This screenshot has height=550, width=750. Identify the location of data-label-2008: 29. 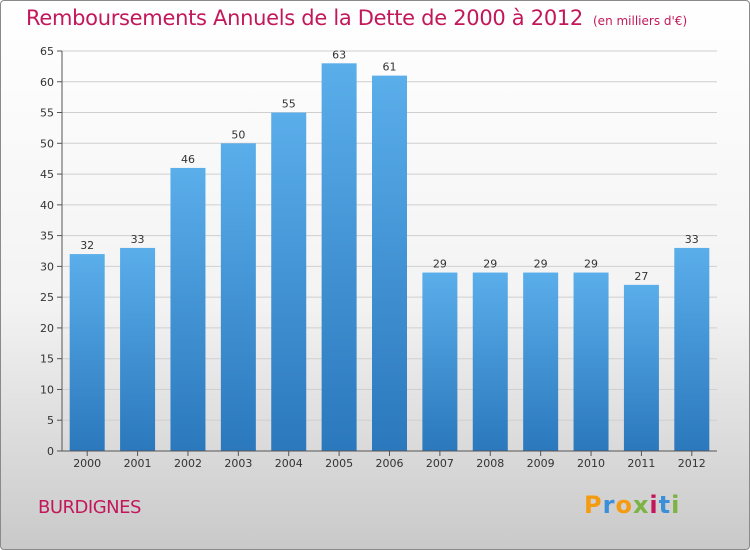
(490, 264).